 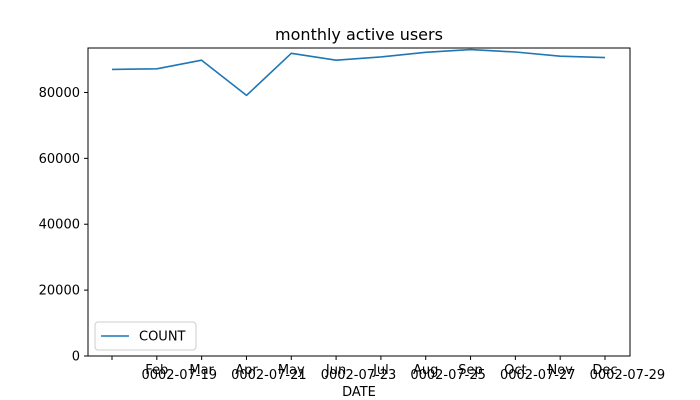 I want to click on legend-label: COUNT, so click(x=162, y=337).